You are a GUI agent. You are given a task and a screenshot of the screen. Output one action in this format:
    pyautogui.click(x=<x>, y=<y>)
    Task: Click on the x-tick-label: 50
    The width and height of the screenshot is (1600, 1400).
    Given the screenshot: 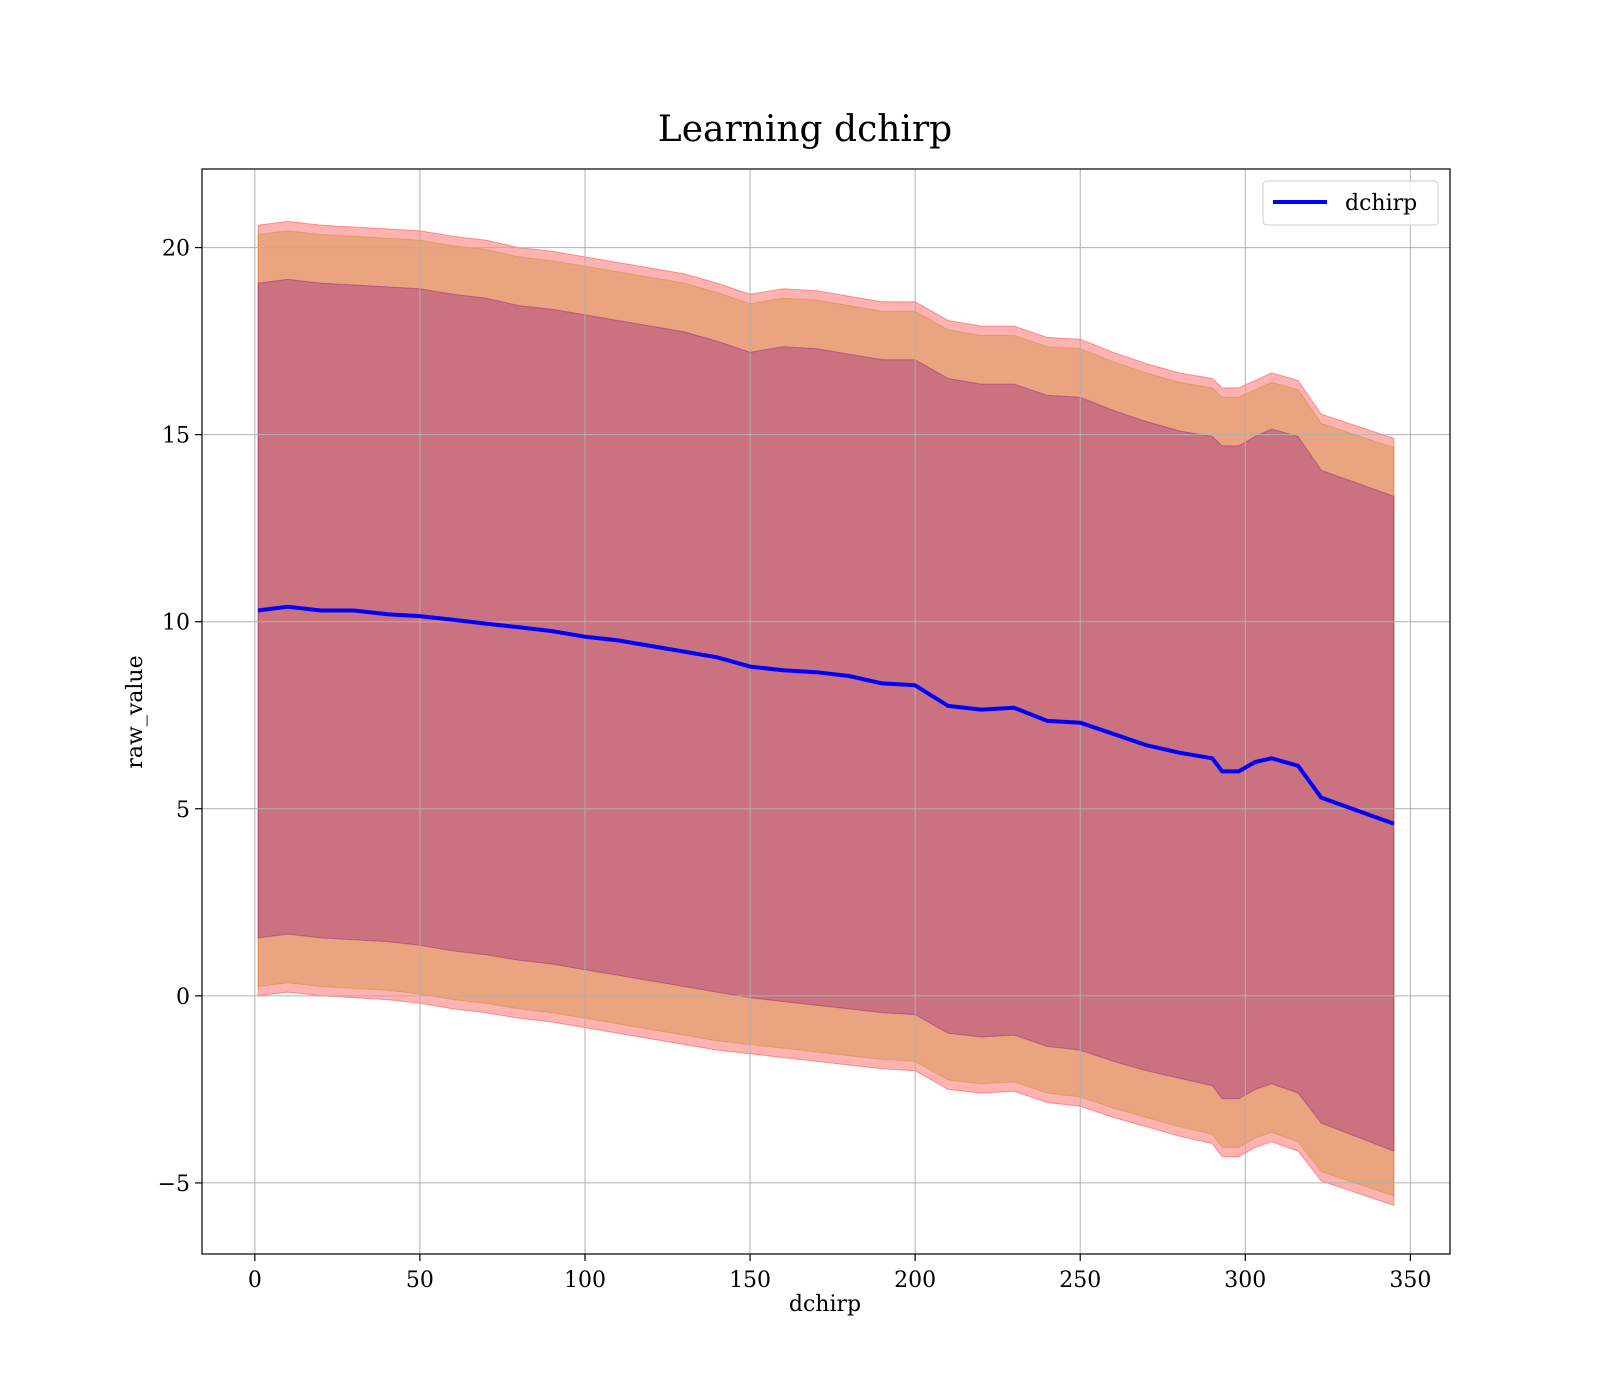 What is the action you would take?
    pyautogui.click(x=420, y=1280)
    